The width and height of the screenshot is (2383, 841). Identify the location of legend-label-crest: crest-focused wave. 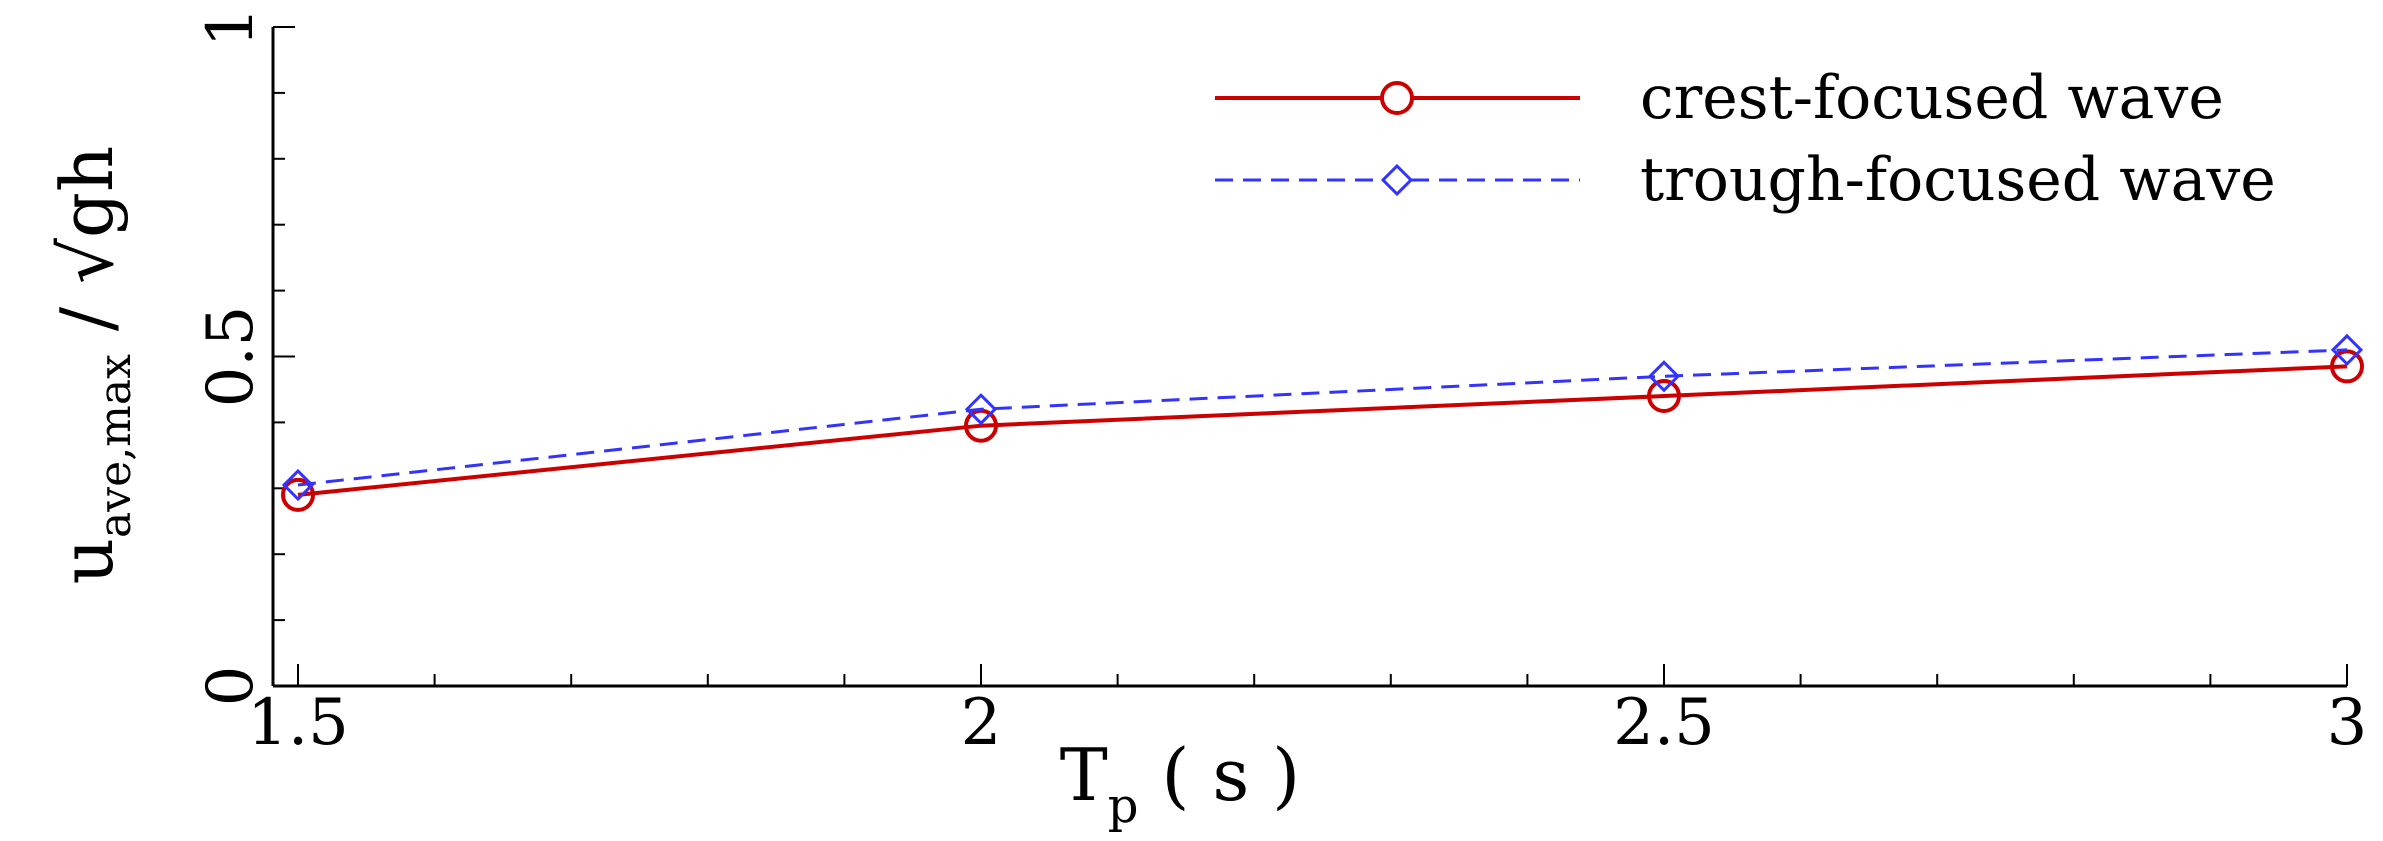
(1932, 98).